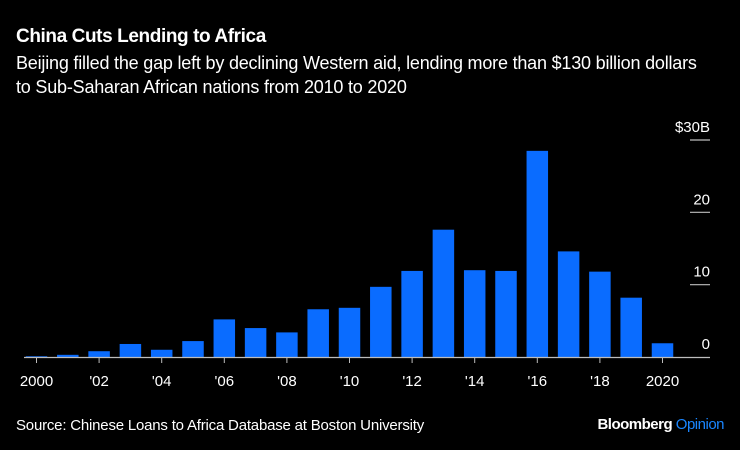  What do you see at coordinates (474, 313) in the screenshot?
I see `bar-2014` at bounding box center [474, 313].